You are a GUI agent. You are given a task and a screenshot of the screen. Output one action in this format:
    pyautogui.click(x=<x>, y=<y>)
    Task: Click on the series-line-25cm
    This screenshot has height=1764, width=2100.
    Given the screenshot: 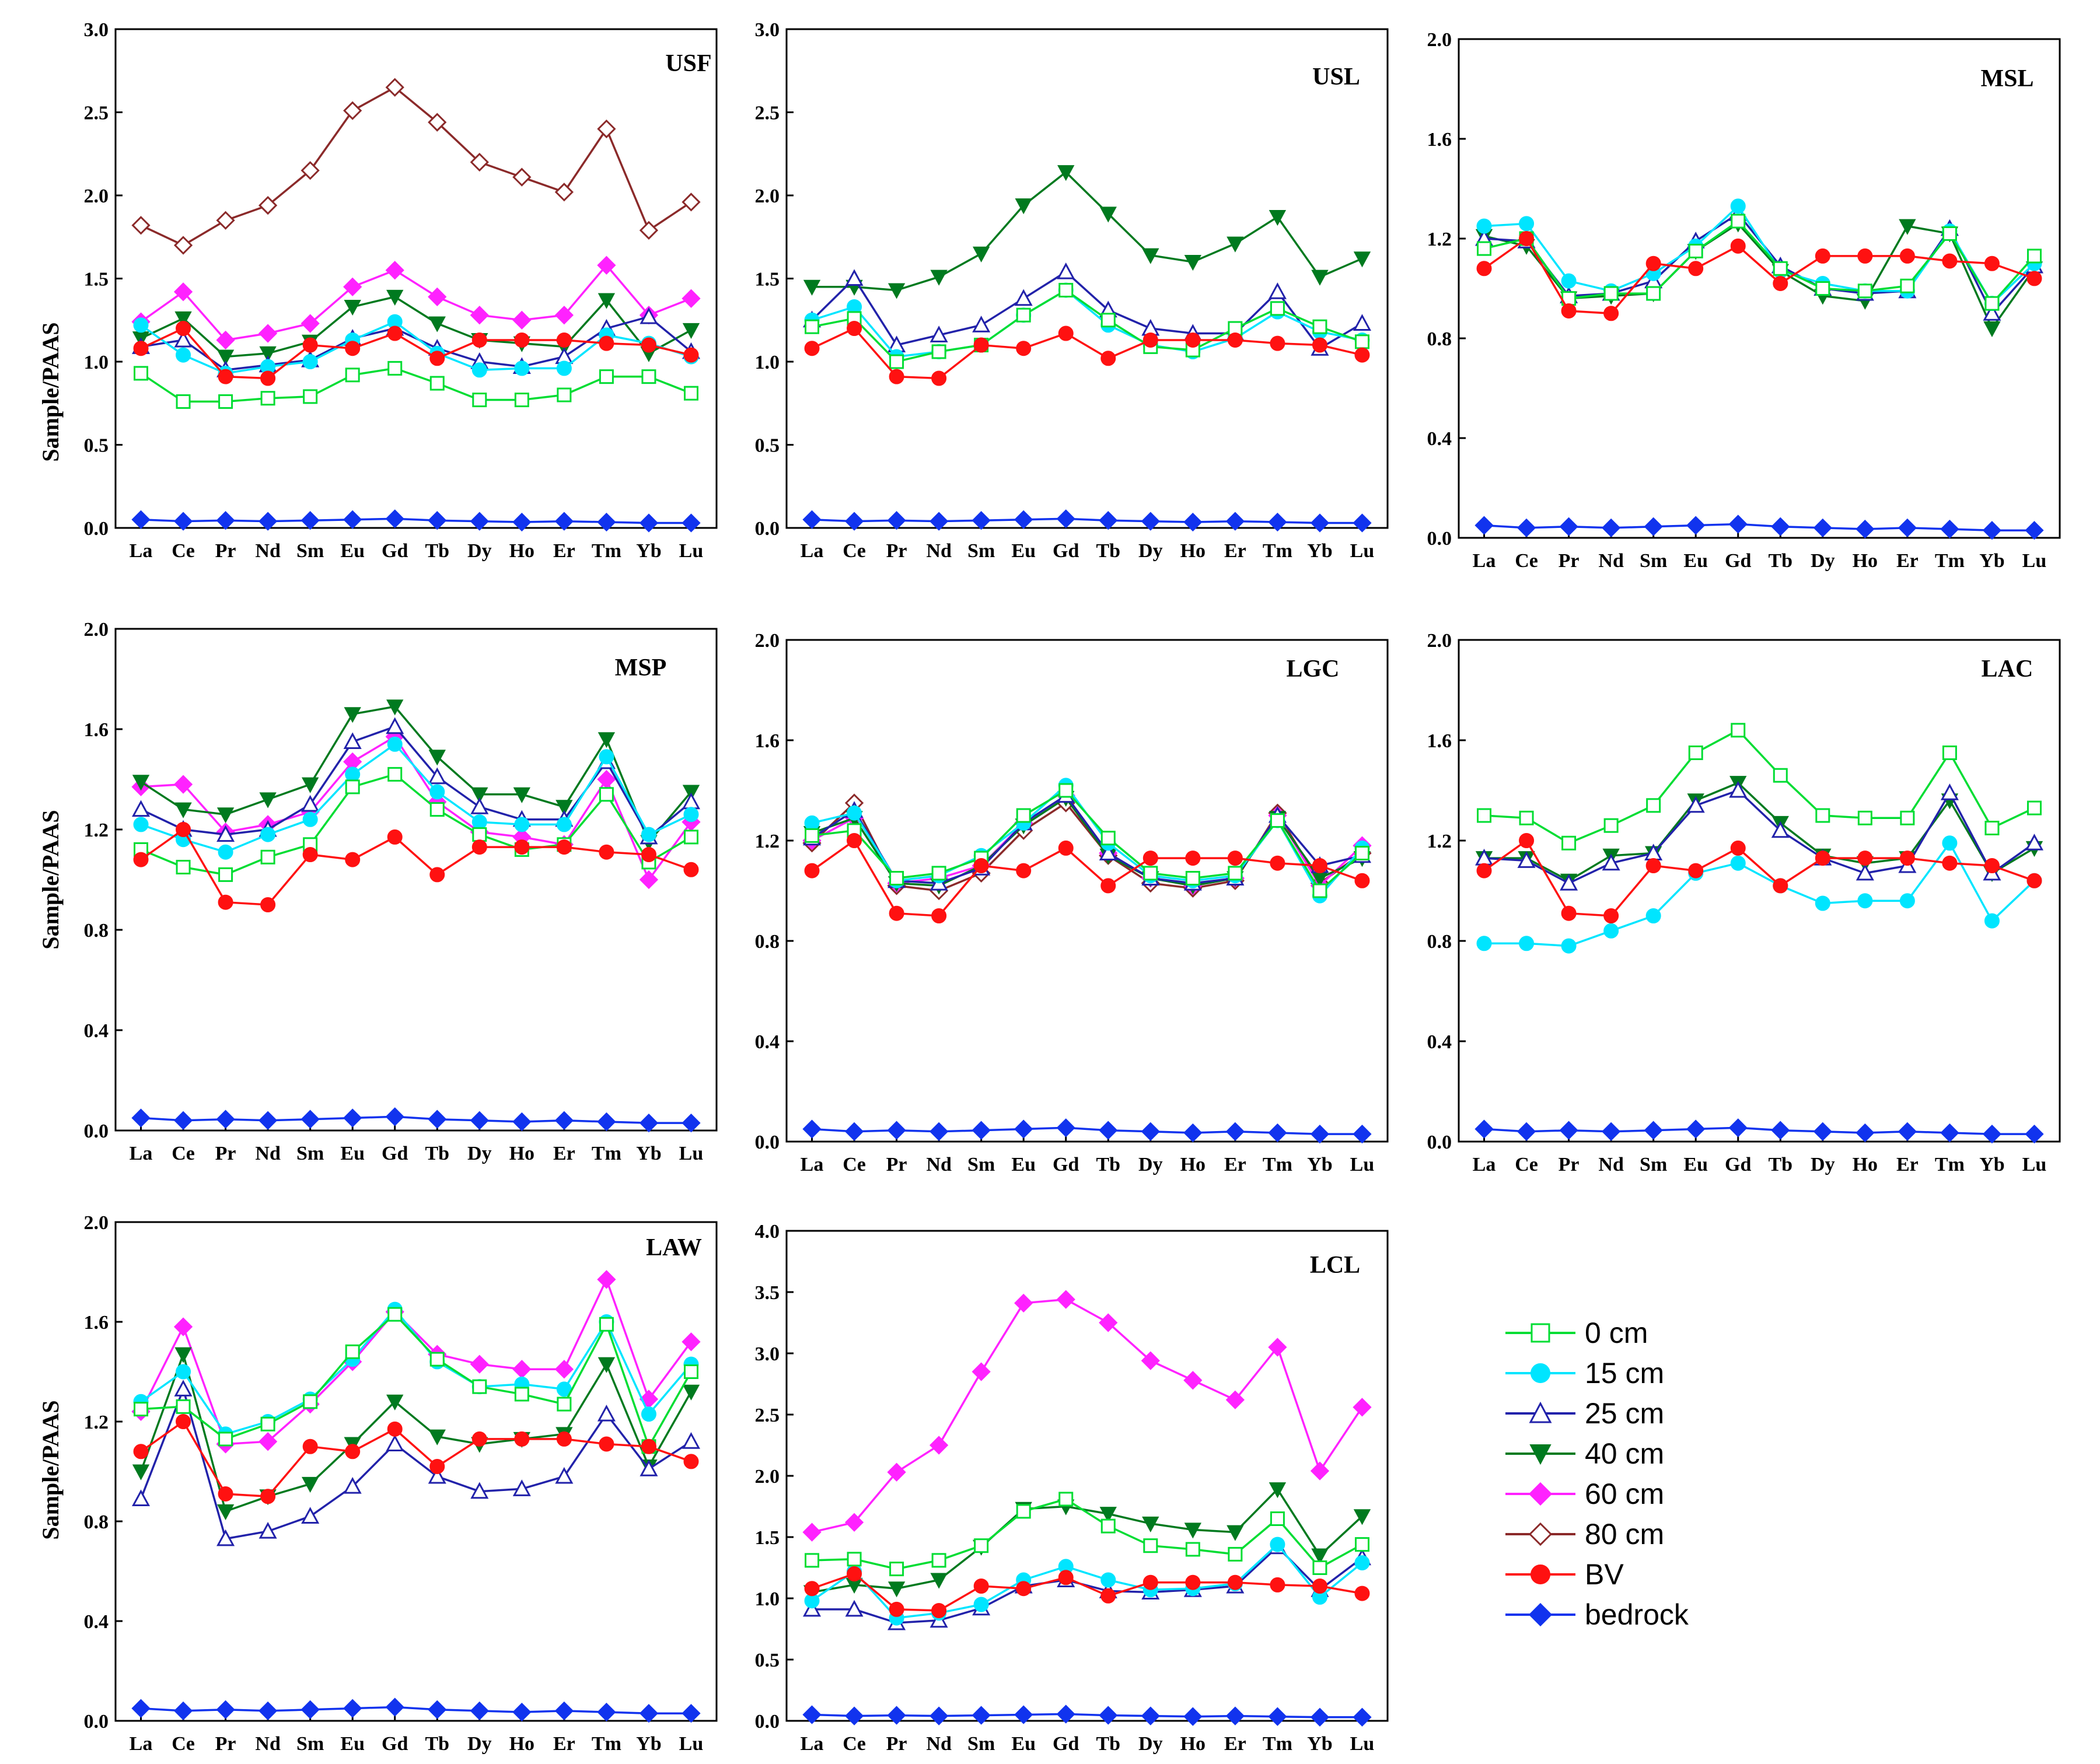 What is the action you would take?
    pyautogui.click(x=415, y=1462)
    